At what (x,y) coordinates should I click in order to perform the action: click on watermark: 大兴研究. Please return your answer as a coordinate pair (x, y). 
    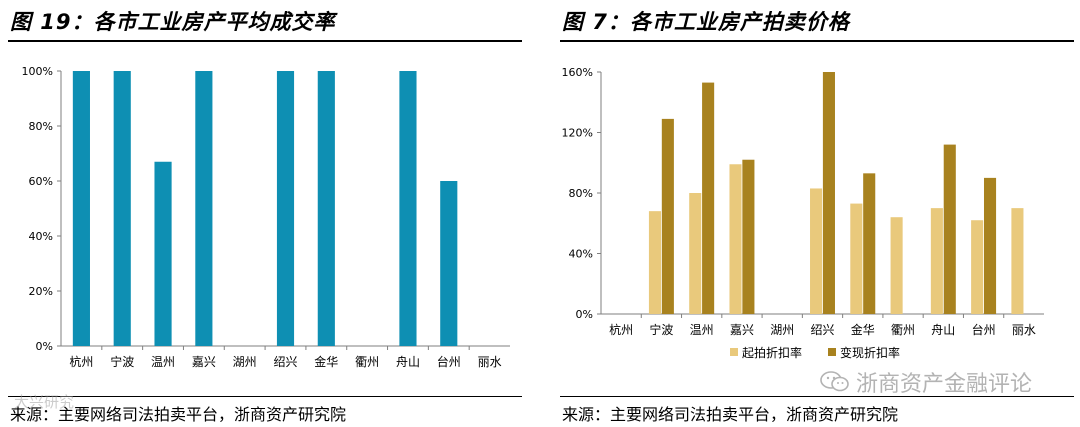
    Looking at the image, I should click on (44, 402).